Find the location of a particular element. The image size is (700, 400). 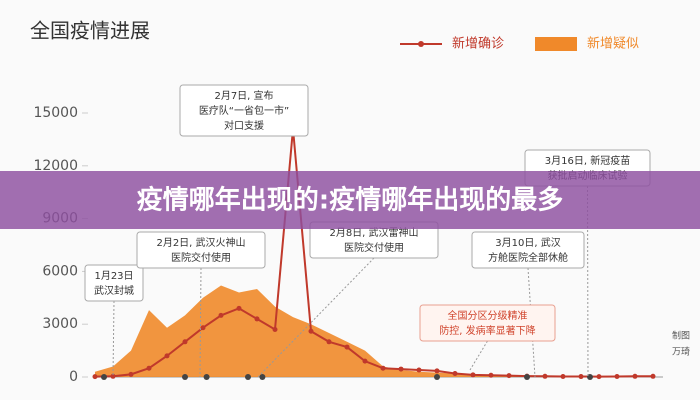

y-tick-label: 3000 is located at coordinates (60, 324).